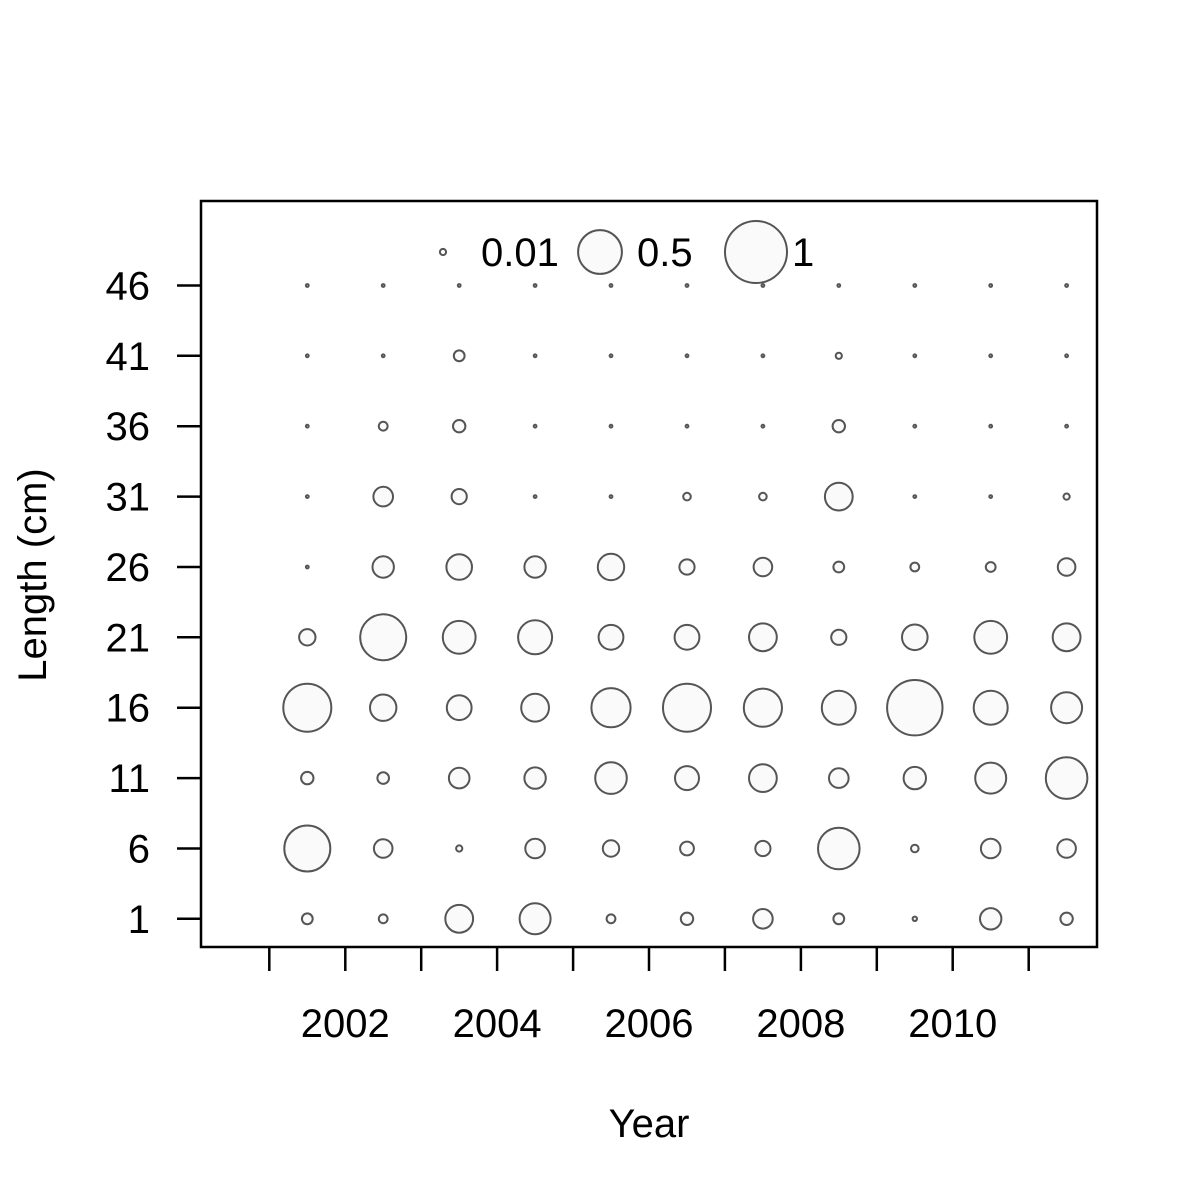 The width and height of the screenshot is (1200, 1200). Describe the element at coordinates (649, 1124) in the screenshot. I see `x-axis-title: Year` at that location.